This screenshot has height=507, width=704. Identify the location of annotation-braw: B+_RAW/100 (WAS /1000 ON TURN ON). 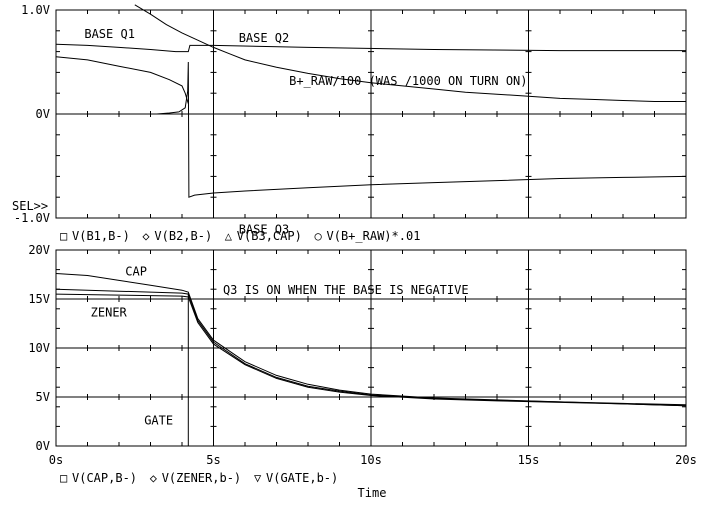
(408, 81).